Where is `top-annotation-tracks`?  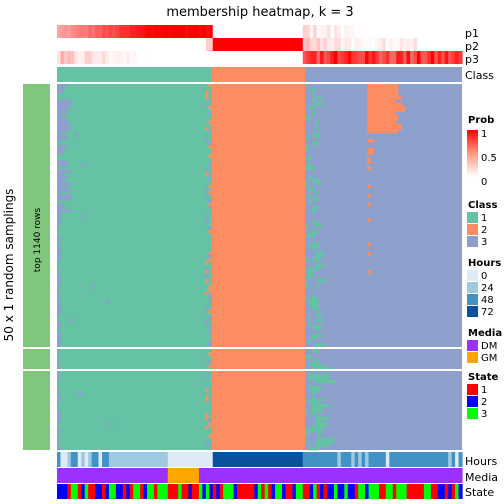 top-annotation-tracks is located at coordinates (260, 53).